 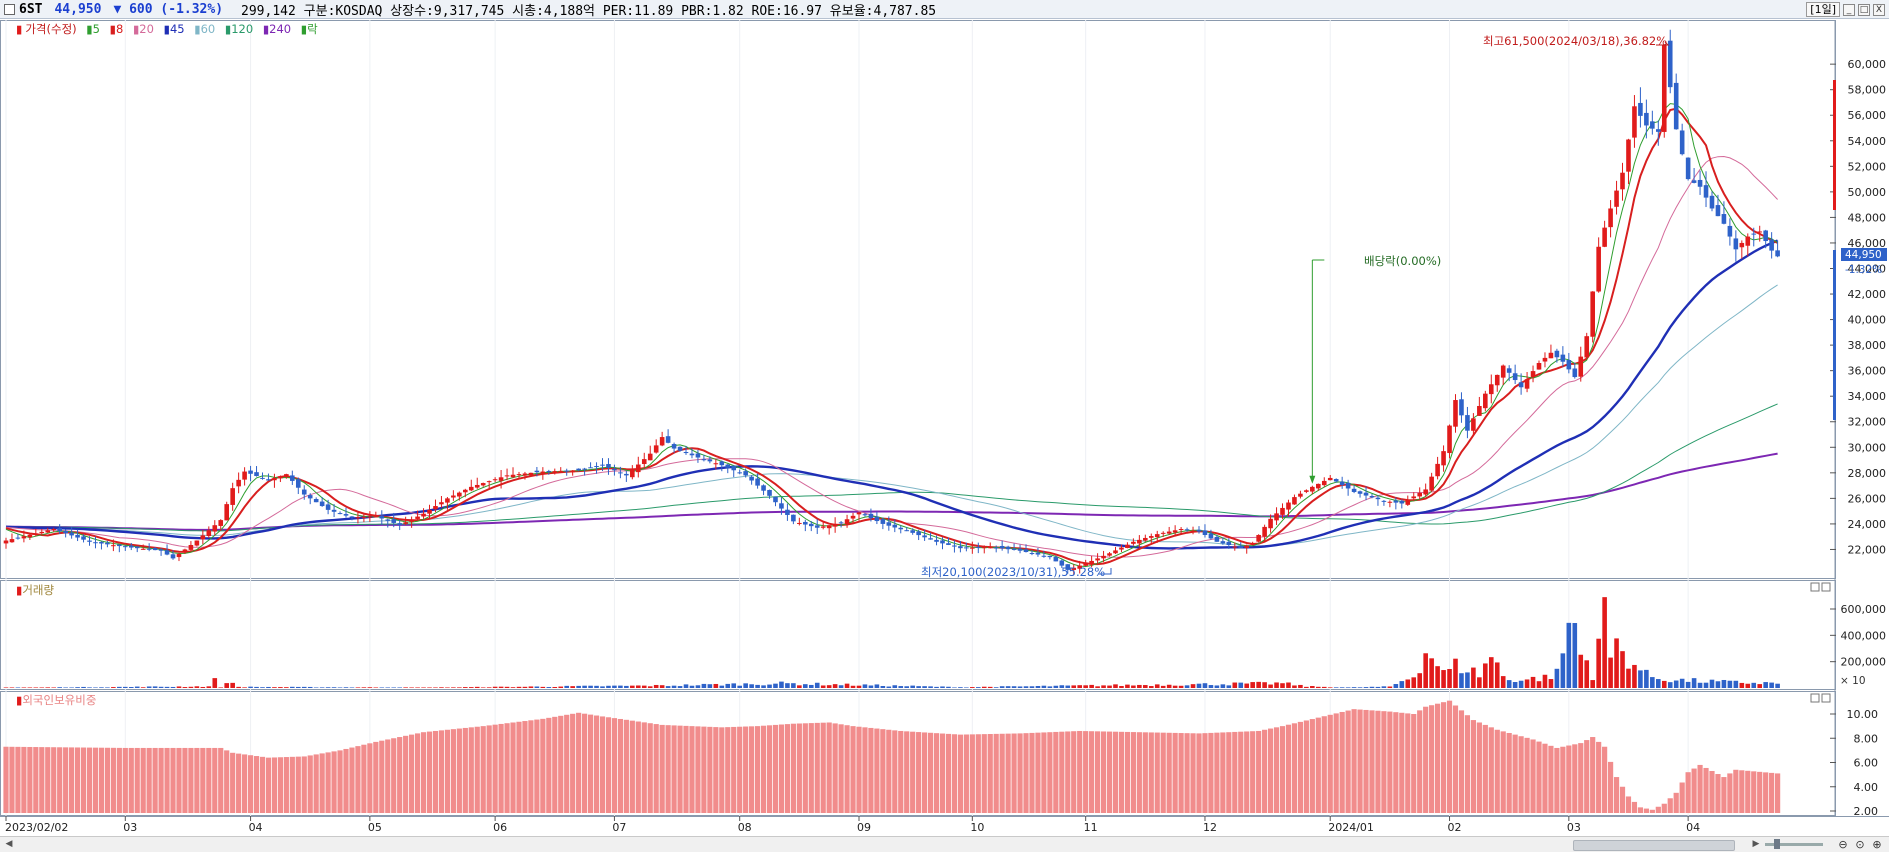 What do you see at coordinates (1815, 698) in the screenshot?
I see `foreign-panel-restore-icon` at bounding box center [1815, 698].